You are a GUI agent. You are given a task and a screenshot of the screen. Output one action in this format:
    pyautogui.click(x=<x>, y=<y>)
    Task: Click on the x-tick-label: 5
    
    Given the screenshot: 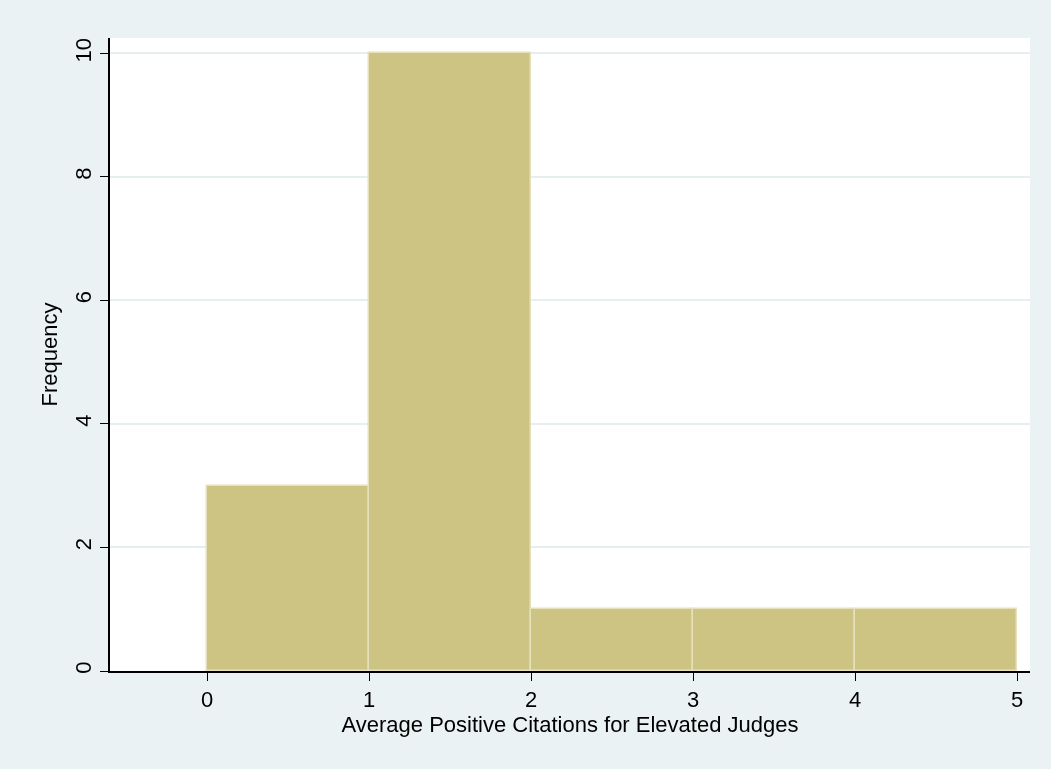 What is the action you would take?
    pyautogui.click(x=1017, y=700)
    